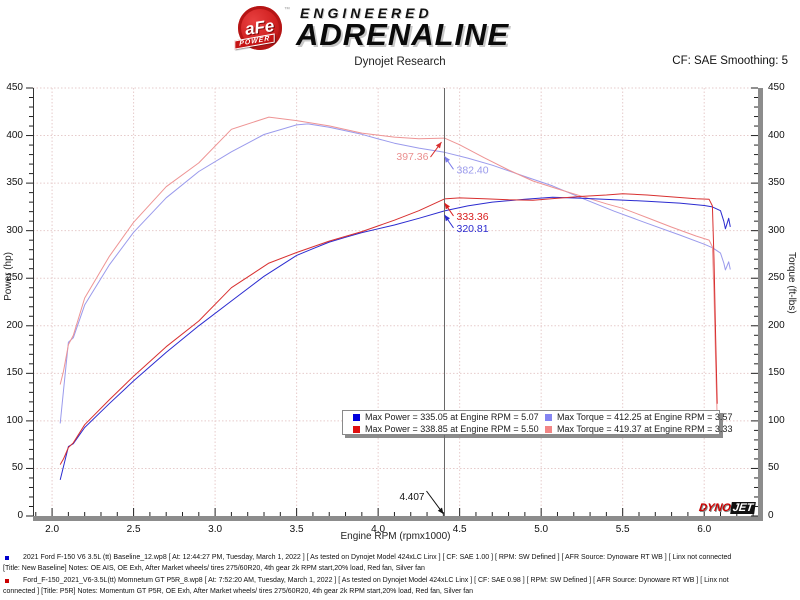 The height and width of the screenshot is (600, 800). What do you see at coordinates (776, 278) in the screenshot?
I see `y-axis-tick-label-right: 250` at bounding box center [776, 278].